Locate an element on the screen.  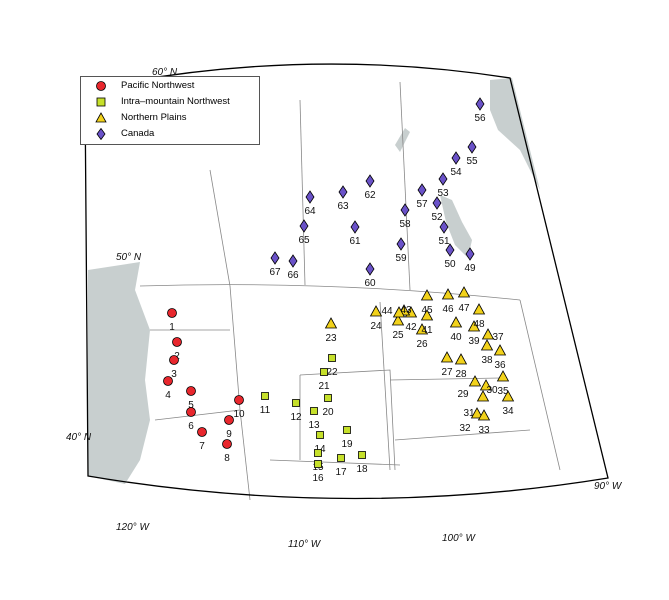
site-label: 52 is located at coordinates (437, 217).